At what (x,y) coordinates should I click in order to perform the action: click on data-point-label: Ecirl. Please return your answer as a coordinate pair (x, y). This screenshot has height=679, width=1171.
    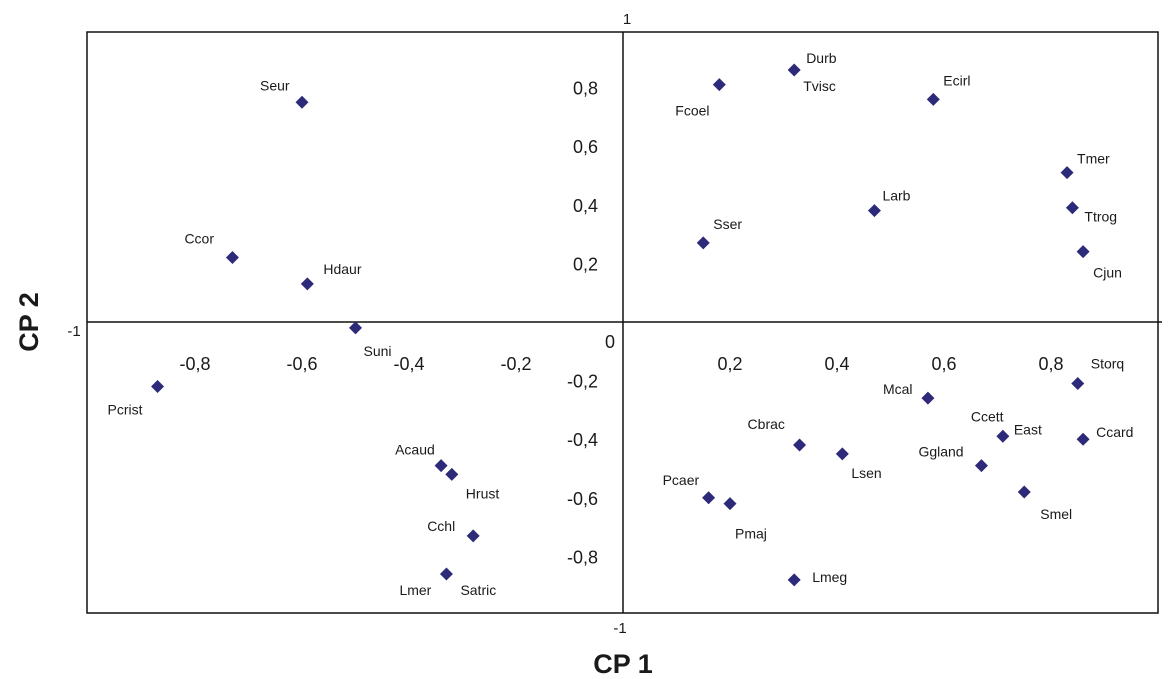
    Looking at the image, I should click on (956, 80).